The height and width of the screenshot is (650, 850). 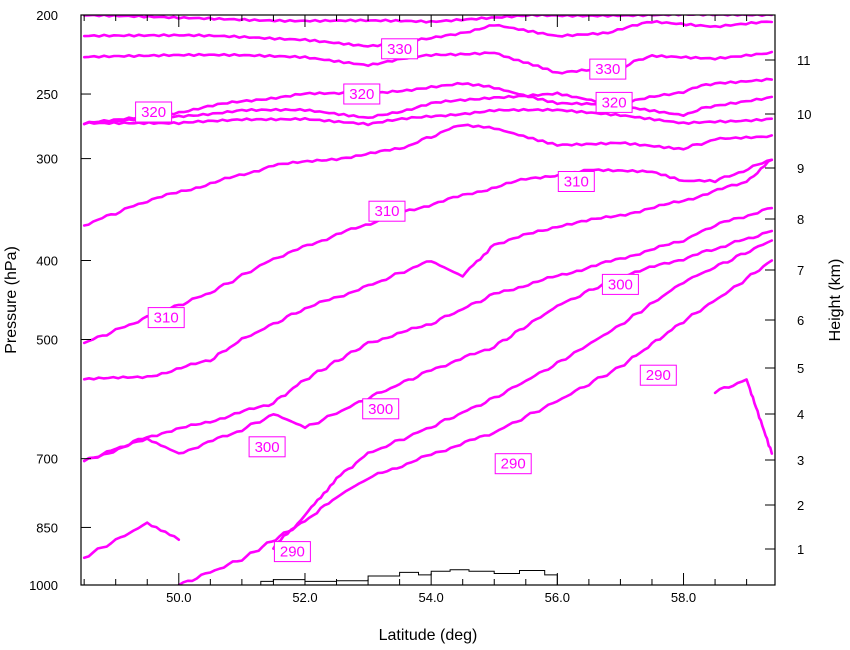 What do you see at coordinates (11, 300) in the screenshot?
I see `y-axis-title: Pressure (hPa)` at bounding box center [11, 300].